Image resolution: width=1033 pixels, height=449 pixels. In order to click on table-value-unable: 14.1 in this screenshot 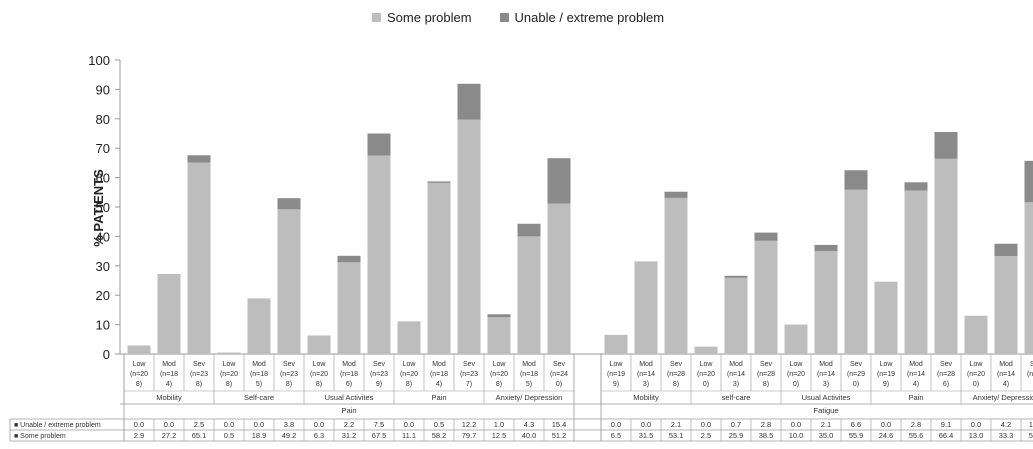, I will do `click(1031, 424)`.